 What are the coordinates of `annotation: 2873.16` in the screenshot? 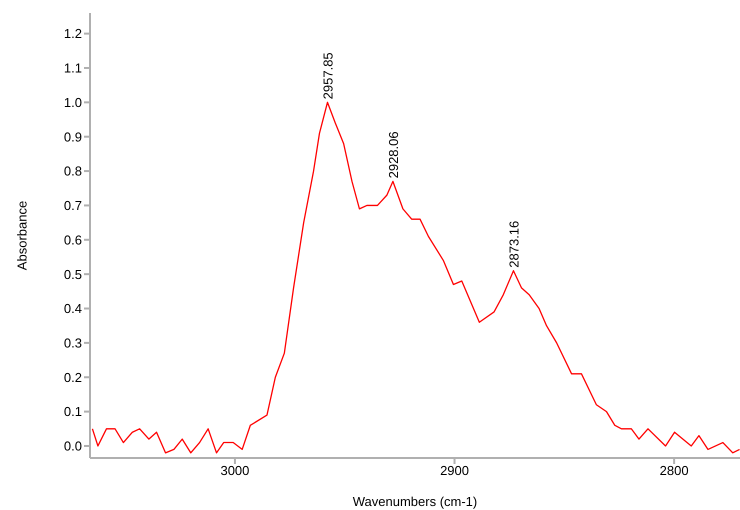 It's located at (514, 244).